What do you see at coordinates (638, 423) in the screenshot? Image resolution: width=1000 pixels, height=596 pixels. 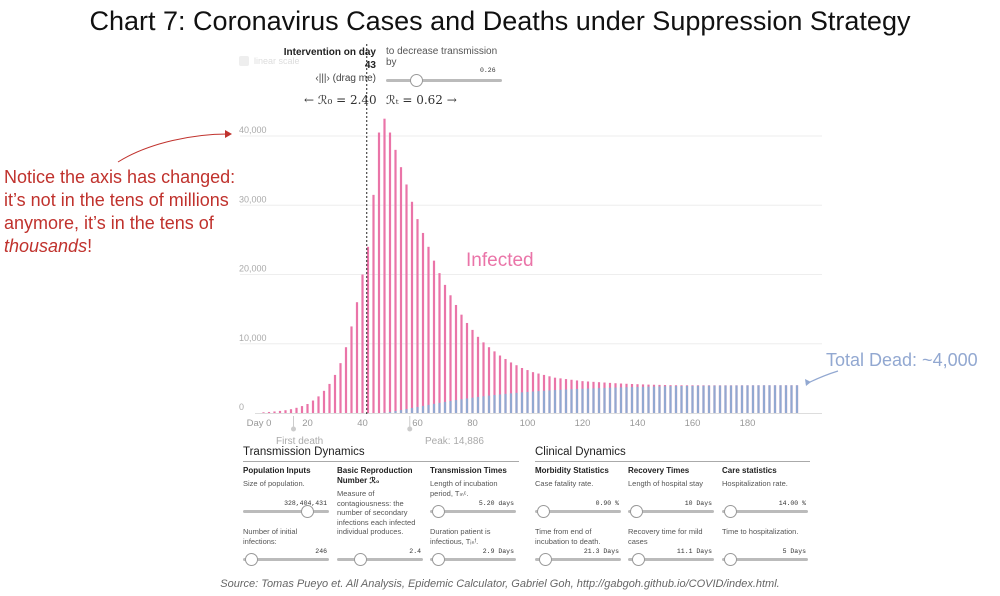 I see `x-tick-label: 140` at bounding box center [638, 423].